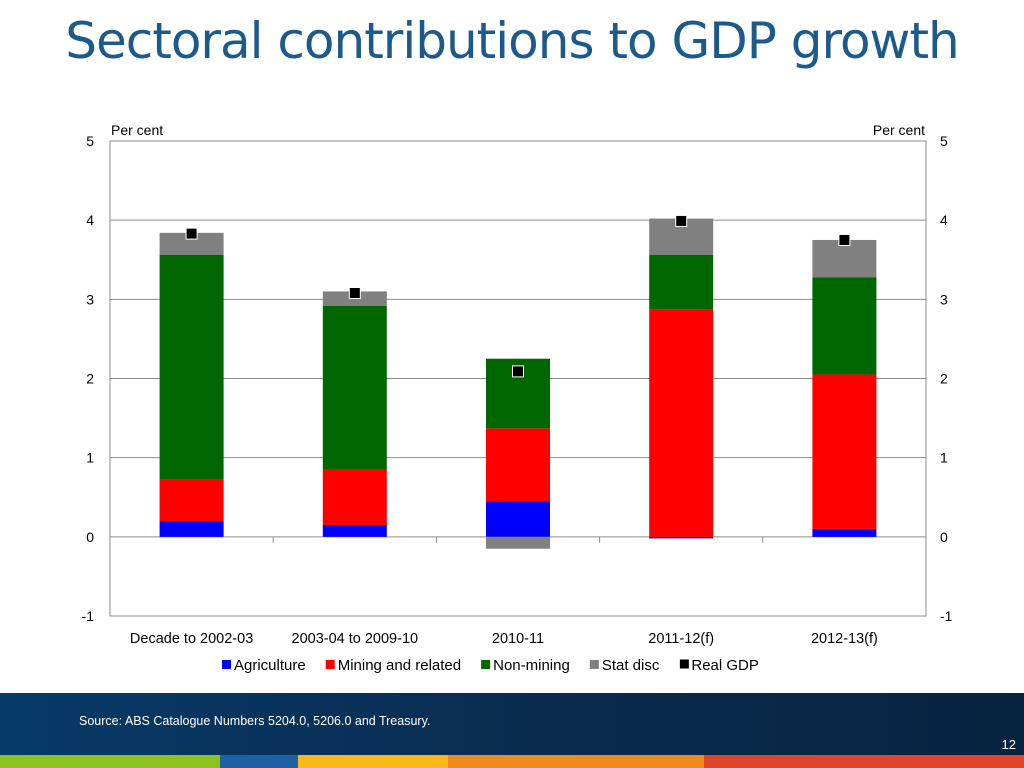  I want to click on x-tick-label: Decade to 2002-03, so click(191, 639).